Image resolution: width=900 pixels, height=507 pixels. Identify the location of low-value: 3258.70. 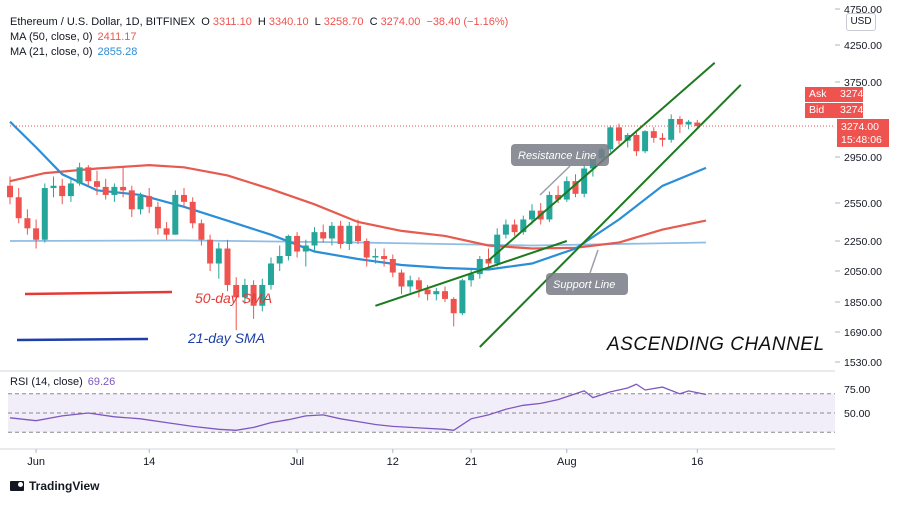
(343, 22).